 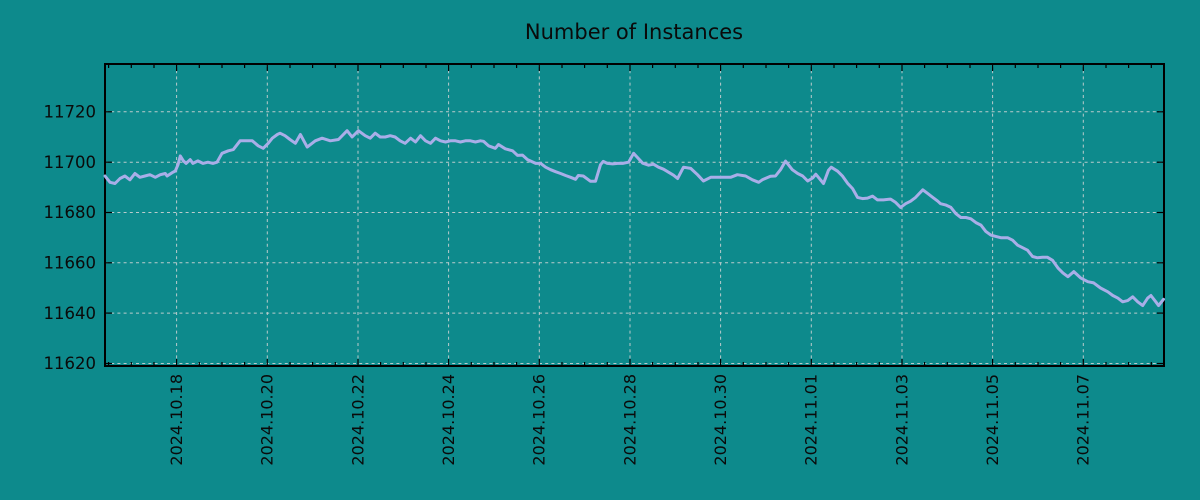 What do you see at coordinates (70, 363) in the screenshot?
I see `y-tick-label: 11620` at bounding box center [70, 363].